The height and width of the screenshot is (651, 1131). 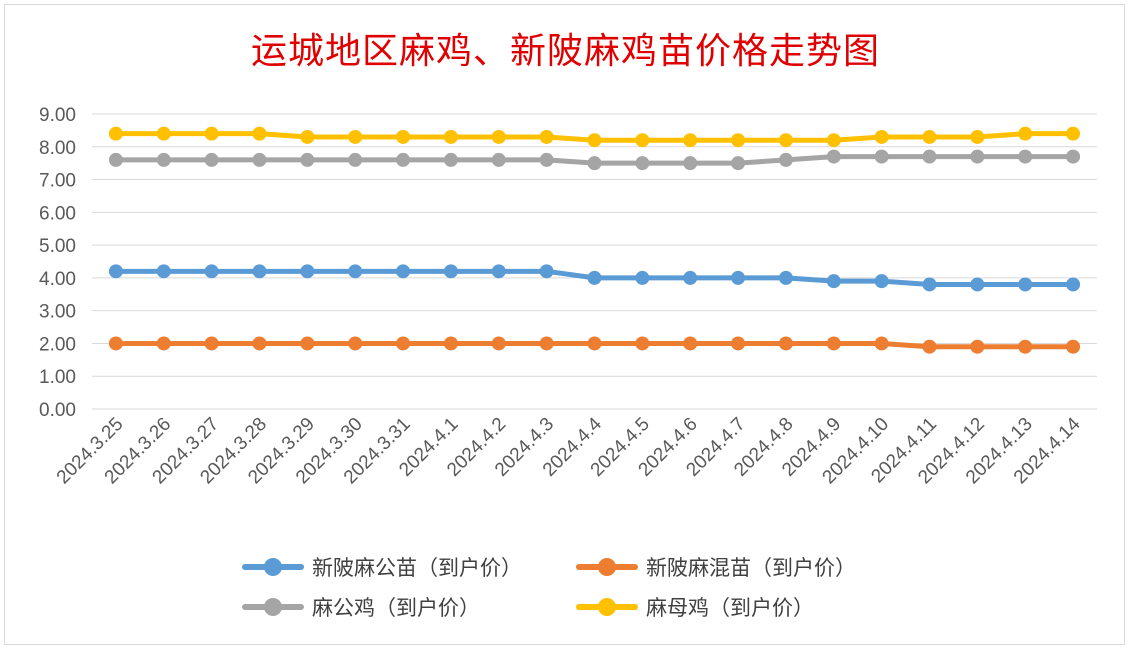 What do you see at coordinates (57, 279) in the screenshot?
I see `y-tick-label: 4.00` at bounding box center [57, 279].